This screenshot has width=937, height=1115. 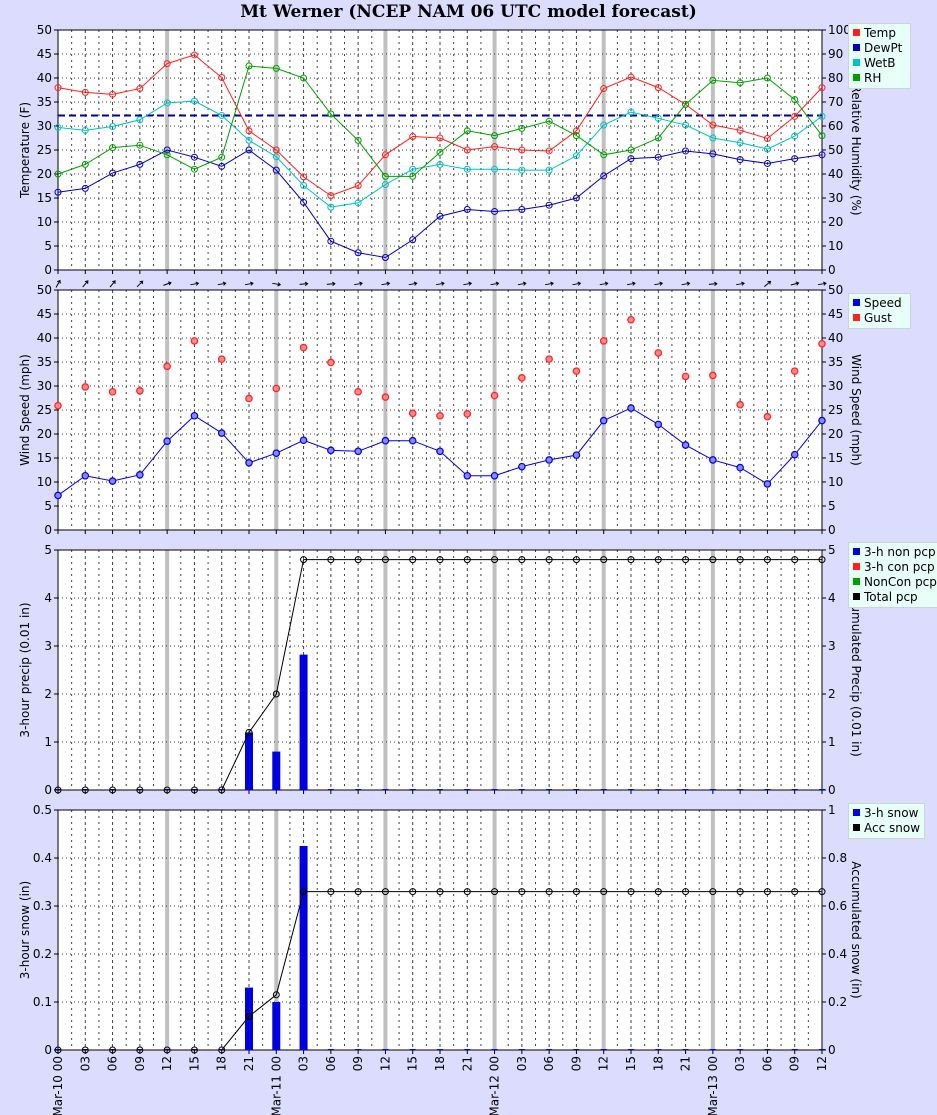 What do you see at coordinates (740, 1063) in the screenshot?
I see `x-tick-label: 03` at bounding box center [740, 1063].